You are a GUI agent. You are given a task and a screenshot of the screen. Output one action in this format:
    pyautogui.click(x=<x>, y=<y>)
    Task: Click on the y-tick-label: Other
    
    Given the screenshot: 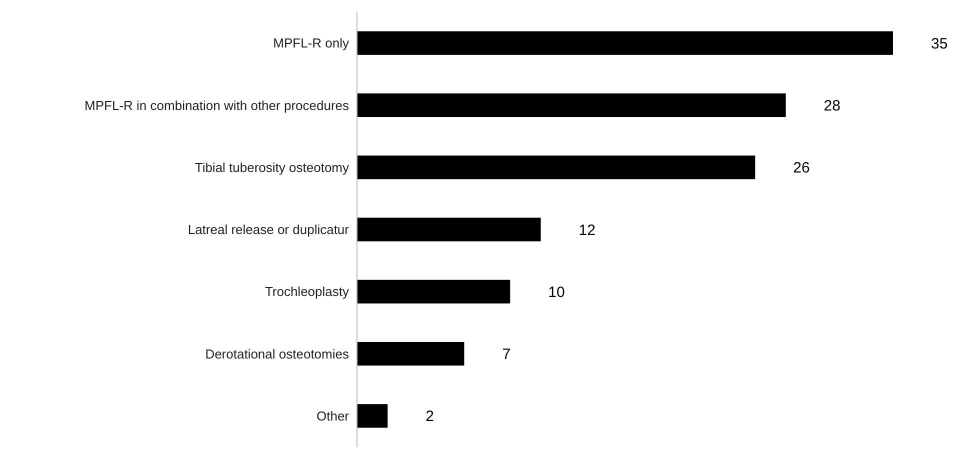 What is the action you would take?
    pyautogui.click(x=333, y=416)
    